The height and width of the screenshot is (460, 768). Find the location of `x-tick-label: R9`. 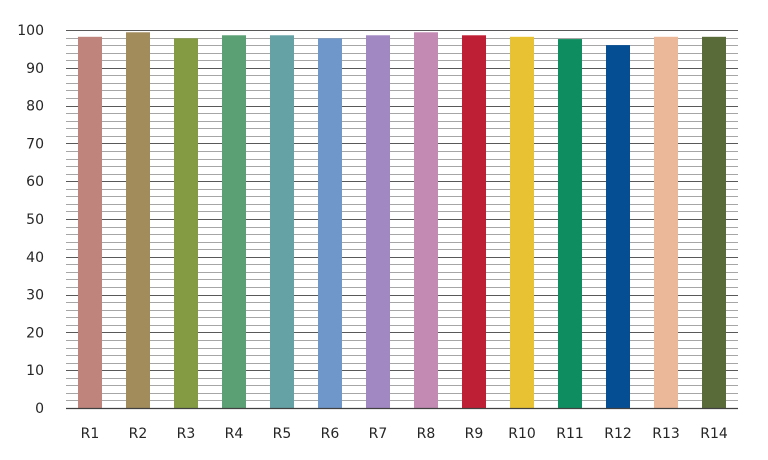

x-tick-label: R9 is located at coordinates (474, 434).